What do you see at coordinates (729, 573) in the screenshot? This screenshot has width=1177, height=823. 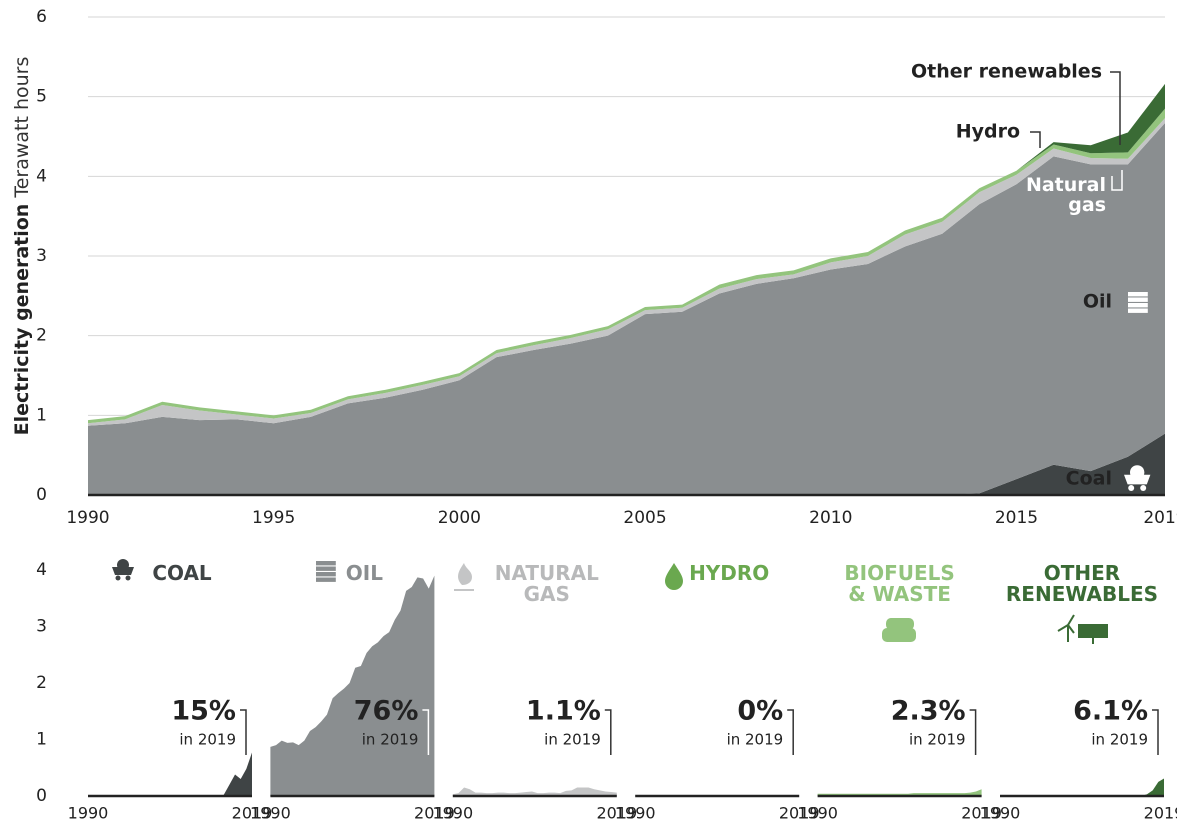 I see `panel-title: HYDRO` at bounding box center [729, 573].